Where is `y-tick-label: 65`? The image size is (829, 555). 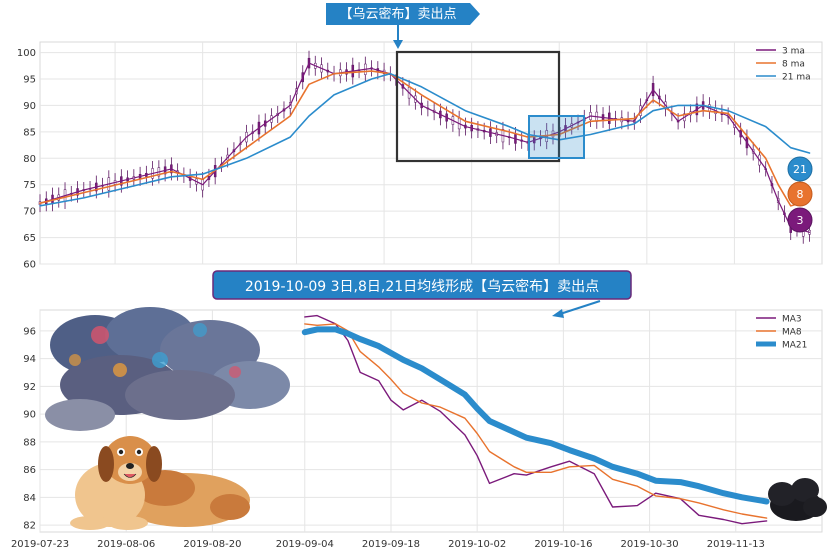 y-tick-label: 65 is located at coordinates (29, 238).